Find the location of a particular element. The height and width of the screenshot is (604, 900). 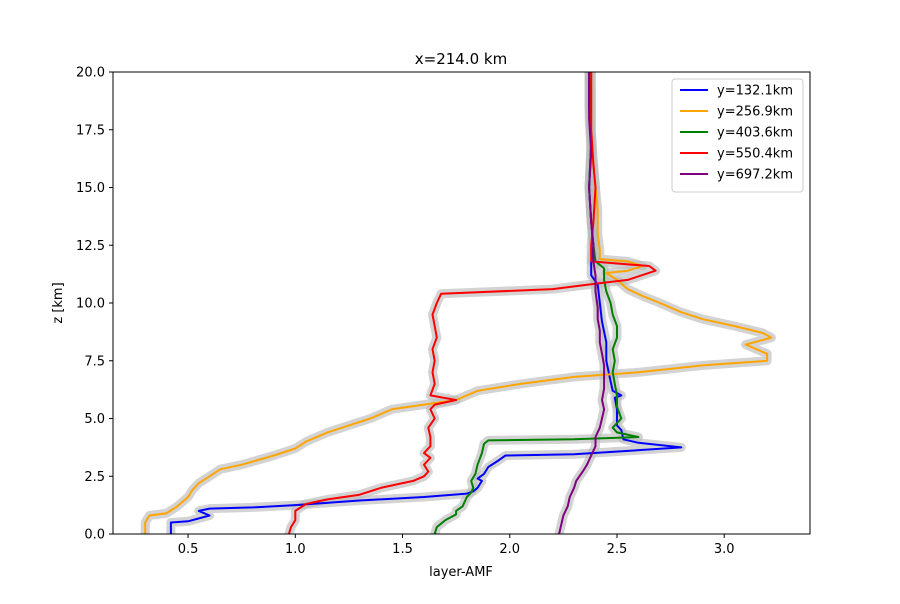

legend-box is located at coordinates (737, 135).